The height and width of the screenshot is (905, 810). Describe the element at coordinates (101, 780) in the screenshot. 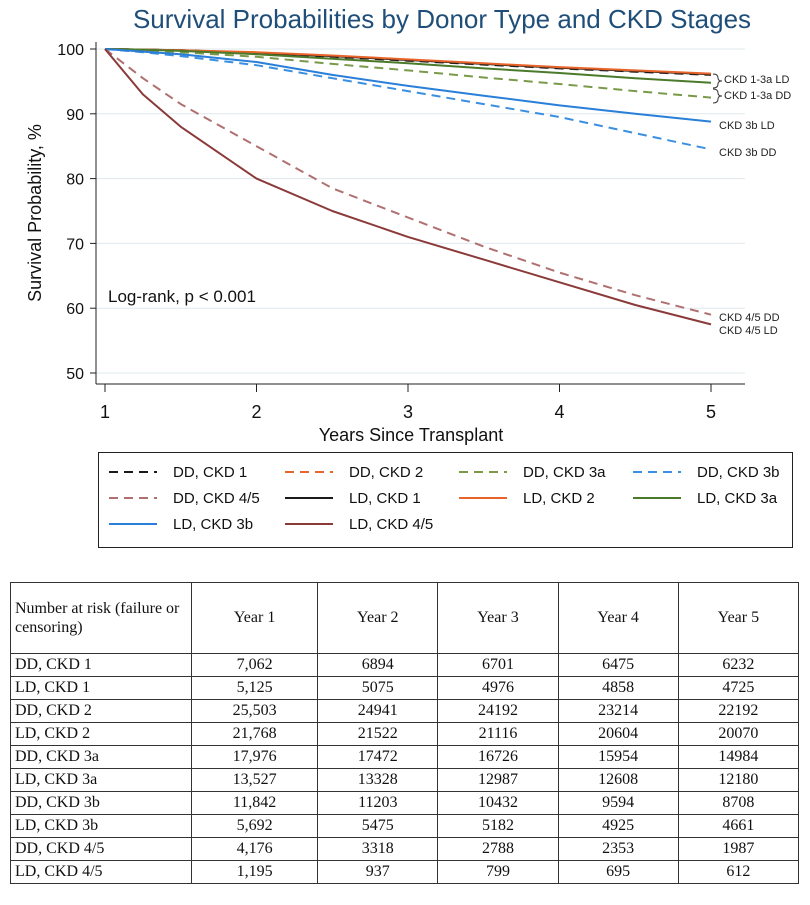

I see `row-label: LD, CKD 3a` at that location.